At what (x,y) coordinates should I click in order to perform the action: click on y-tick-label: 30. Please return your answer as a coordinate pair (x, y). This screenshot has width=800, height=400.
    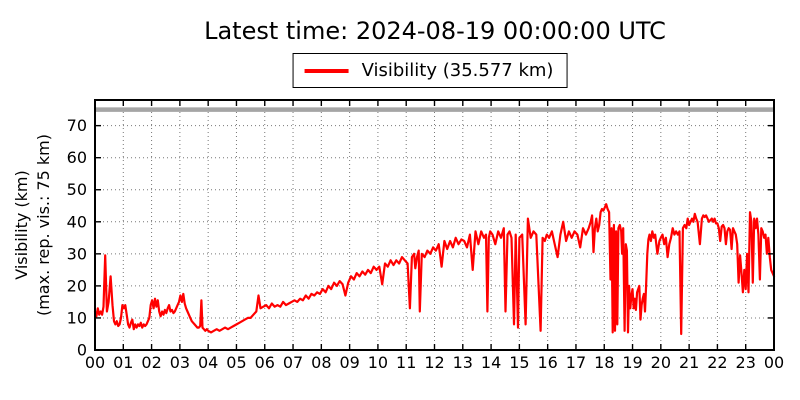
    Looking at the image, I should click on (77, 253).